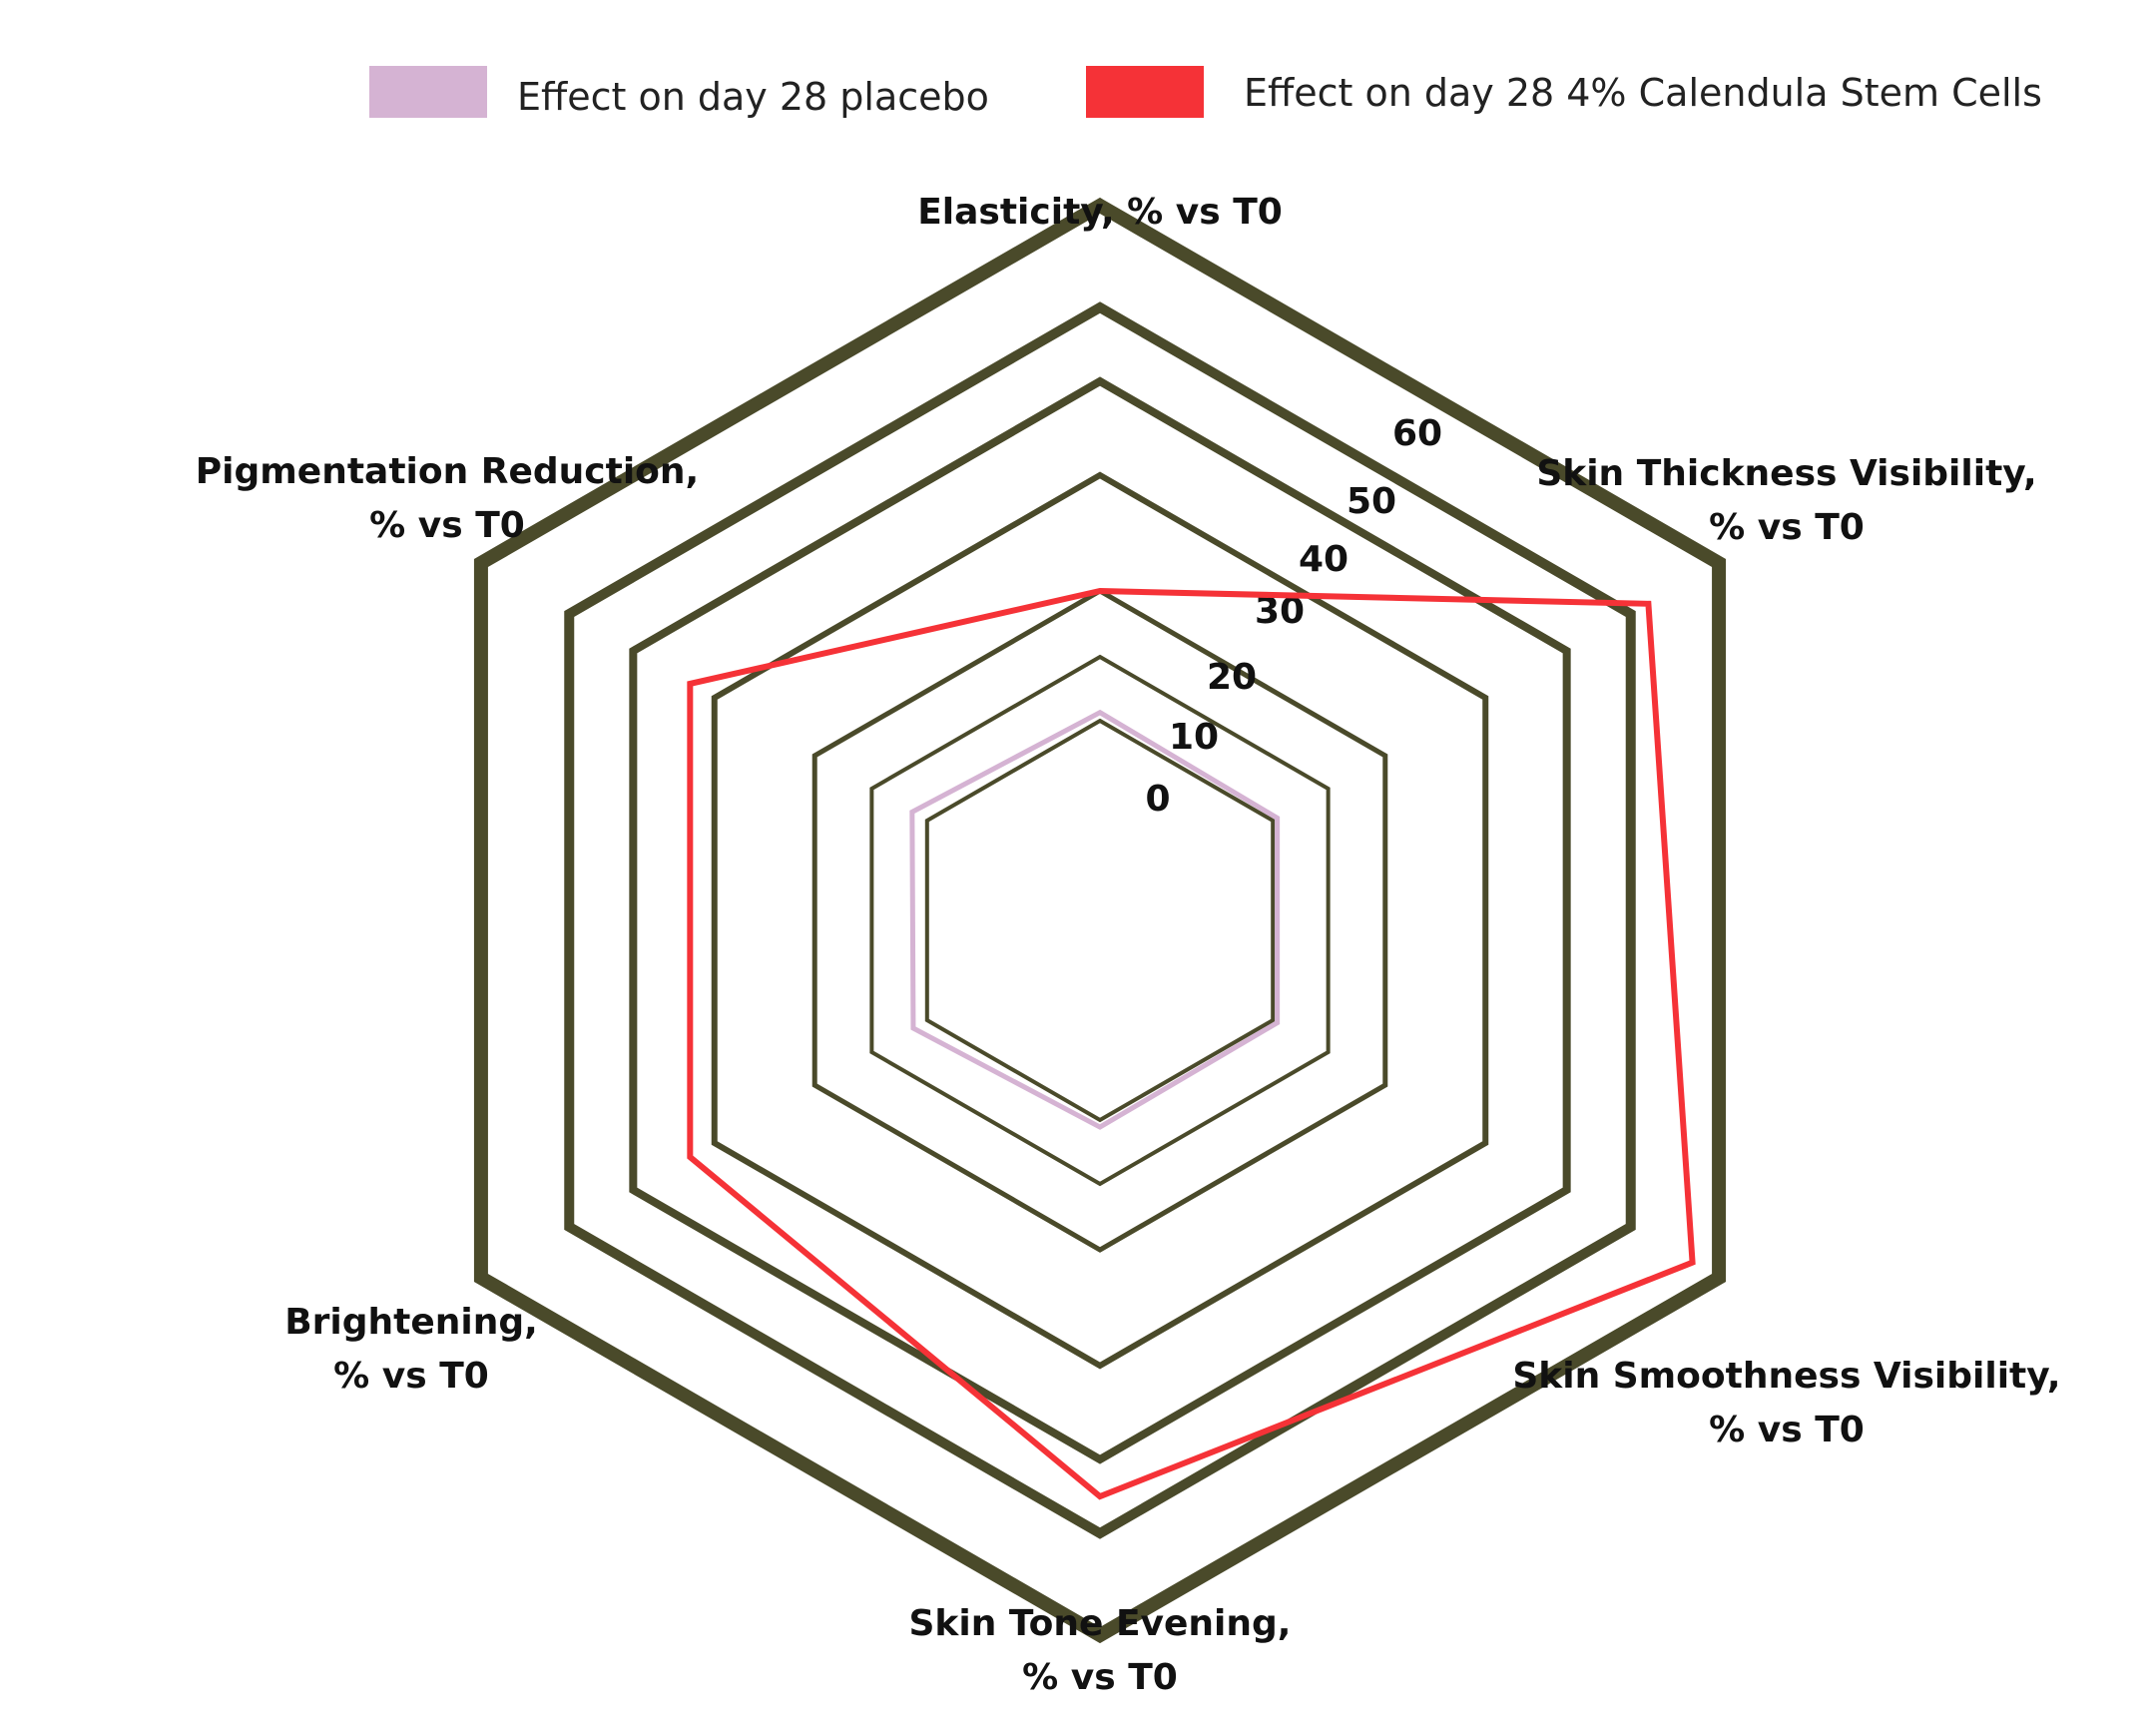 The image size is (2156, 1725). What do you see at coordinates (1786, 501) in the screenshot?
I see `axis-label-skin-thickness: Skin Thickness Visibility, % vs T0` at bounding box center [1786, 501].